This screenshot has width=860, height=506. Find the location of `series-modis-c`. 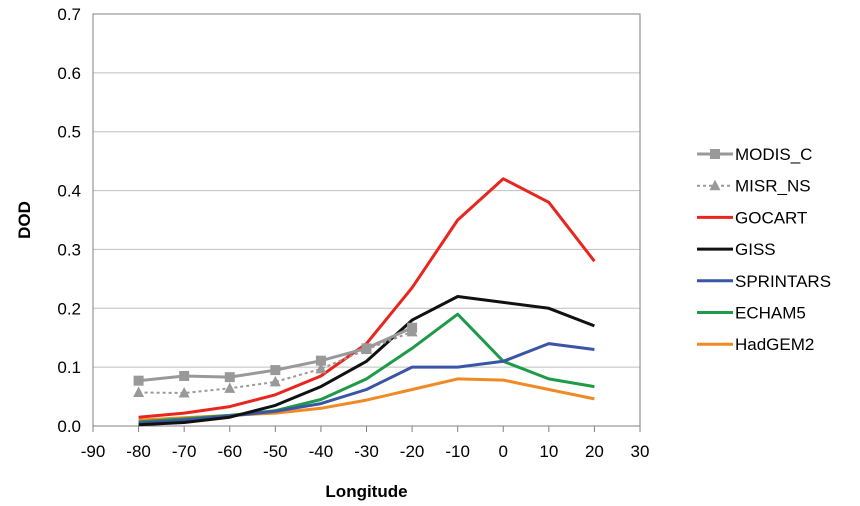

series-modis-c is located at coordinates (275, 354).